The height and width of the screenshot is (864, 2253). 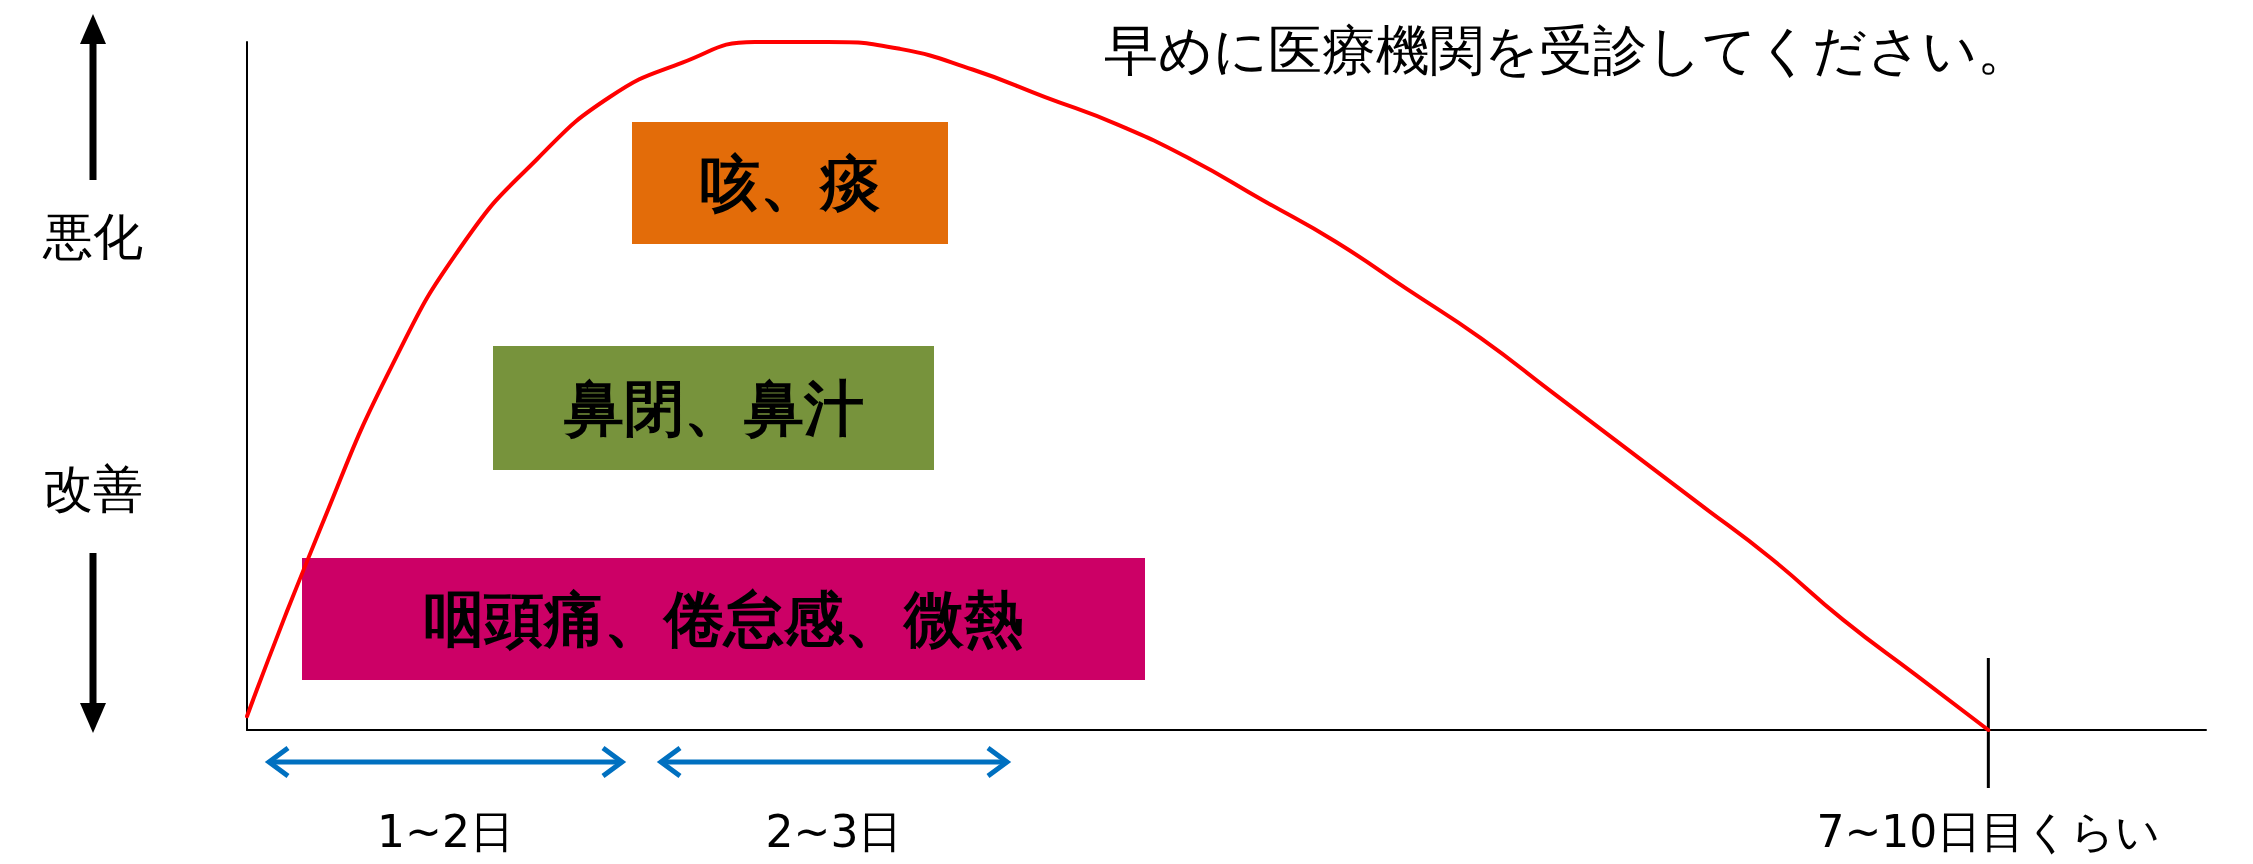 I want to click on text: 1~2日, so click(x=445, y=831).